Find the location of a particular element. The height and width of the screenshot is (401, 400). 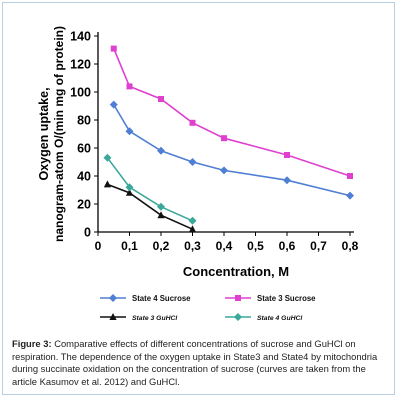

y-tick-label: 80 is located at coordinates (84, 121).